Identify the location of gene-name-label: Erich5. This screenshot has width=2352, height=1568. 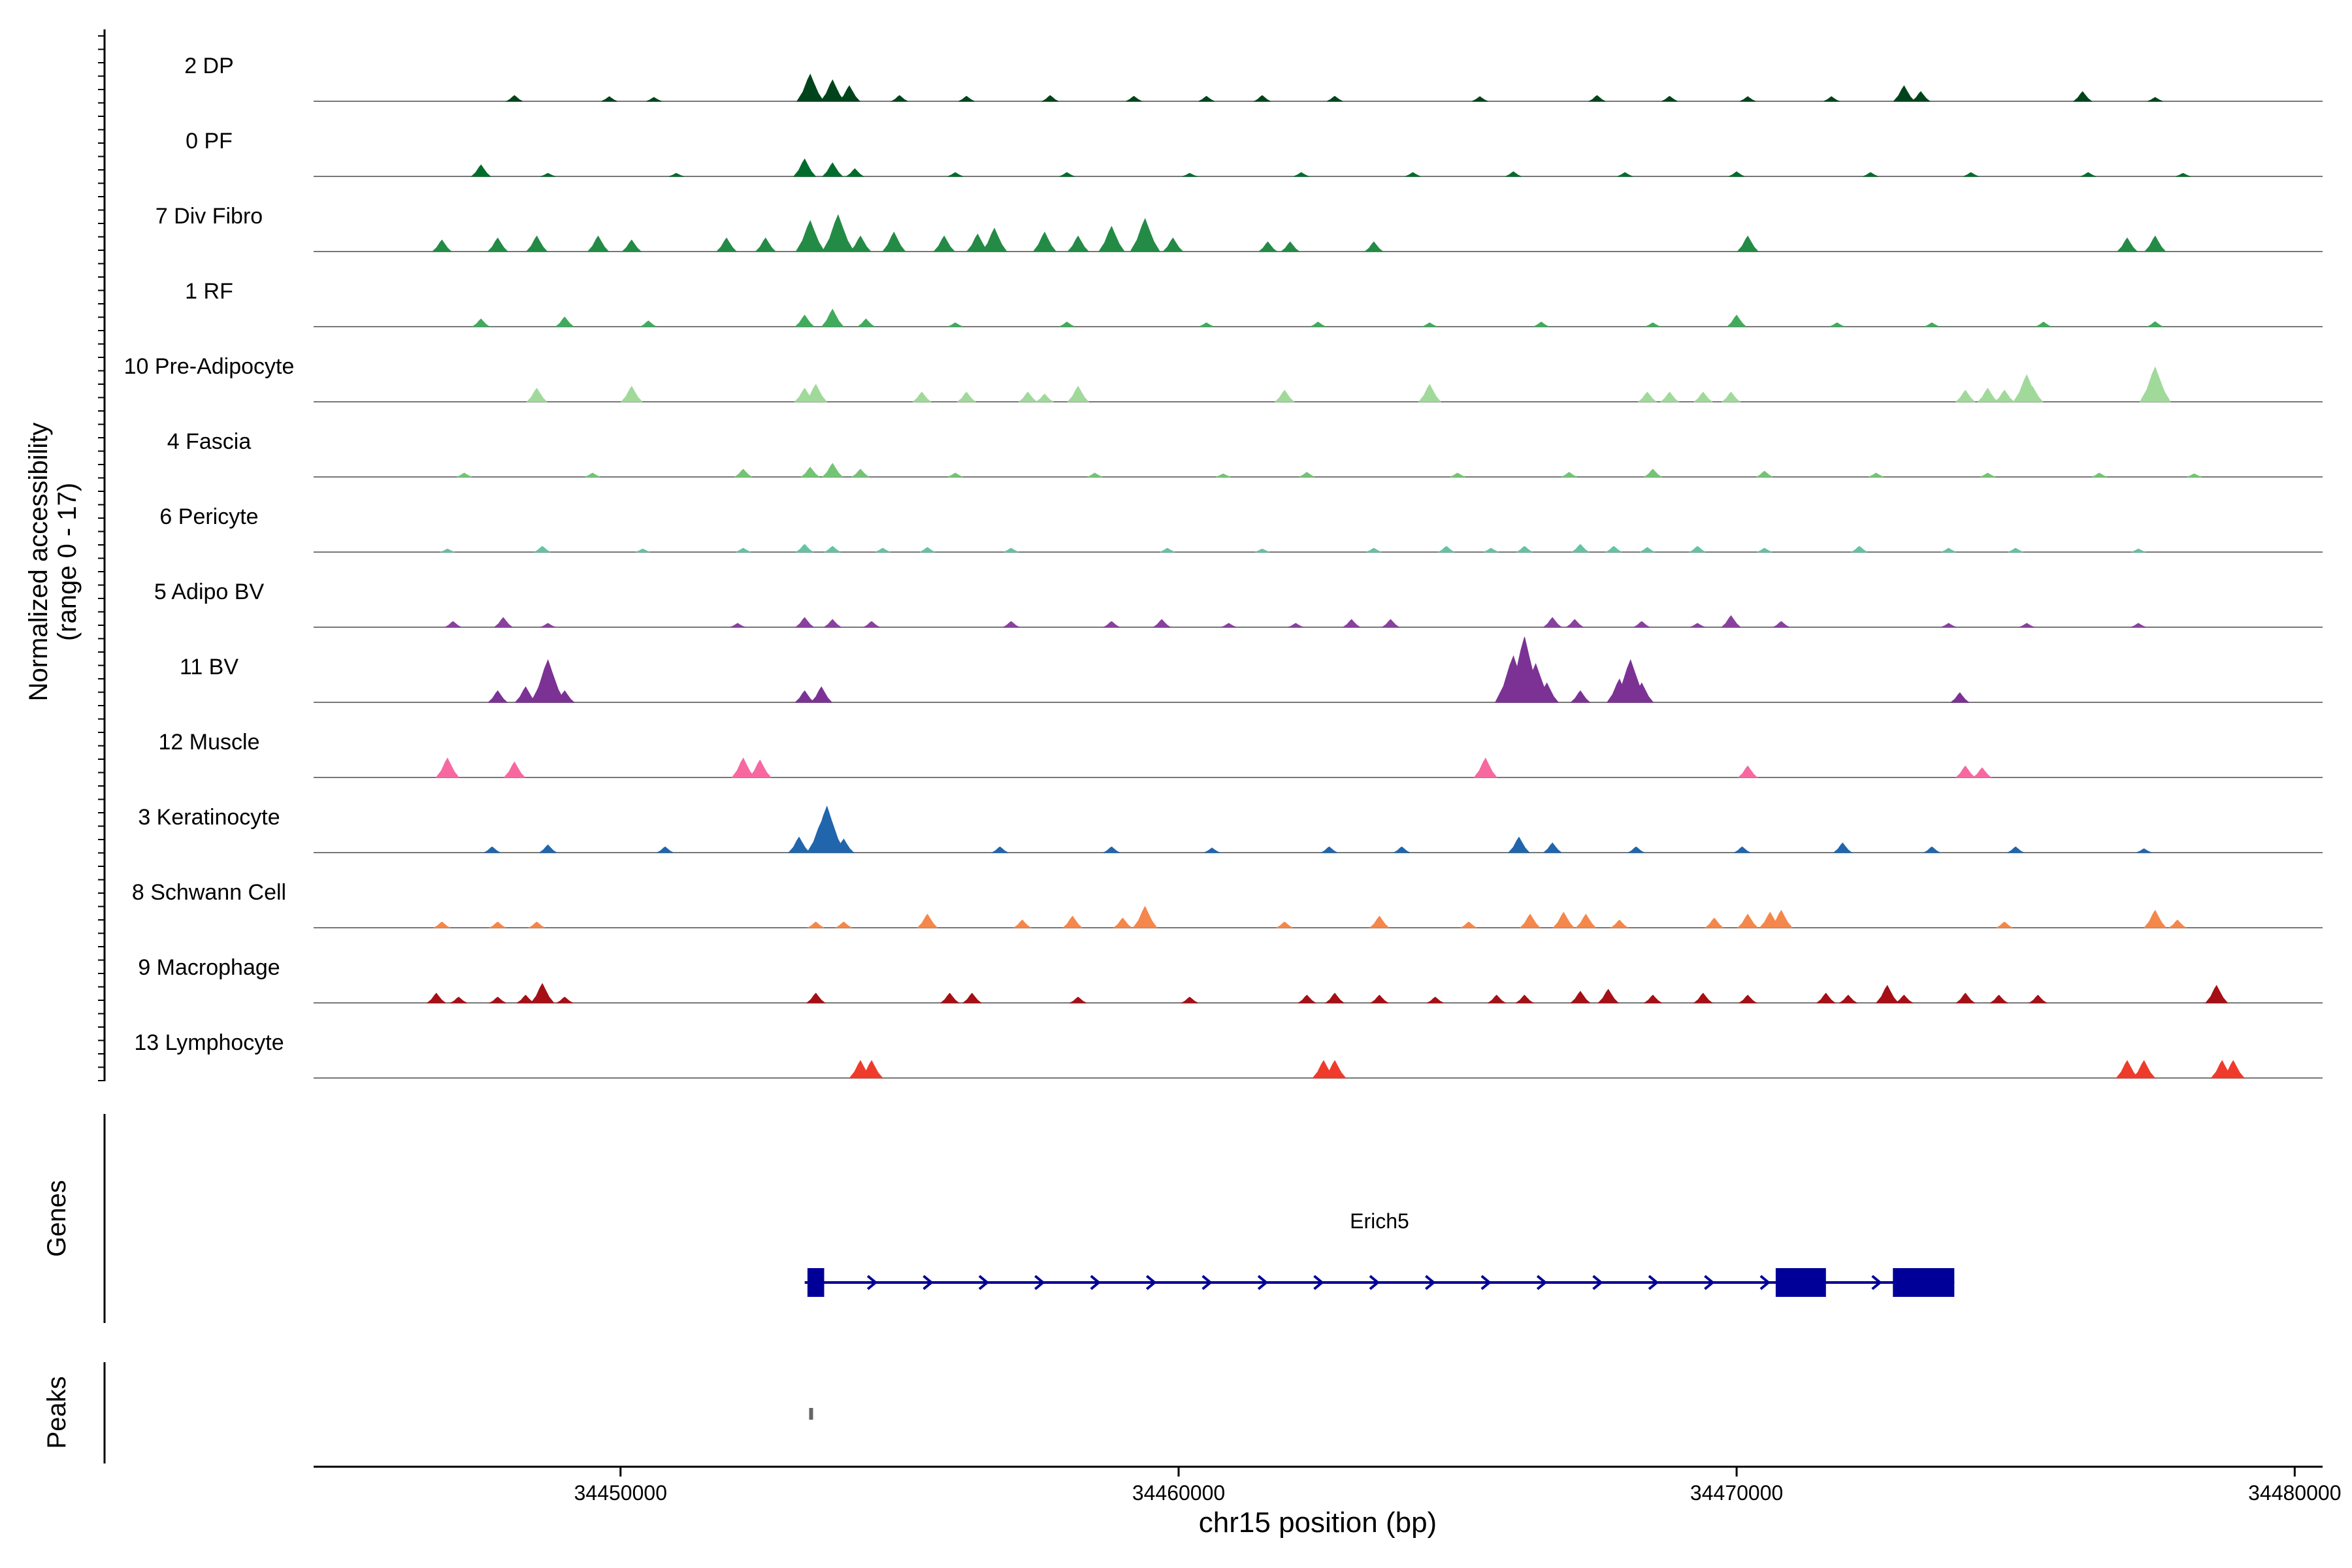
(1379, 1221).